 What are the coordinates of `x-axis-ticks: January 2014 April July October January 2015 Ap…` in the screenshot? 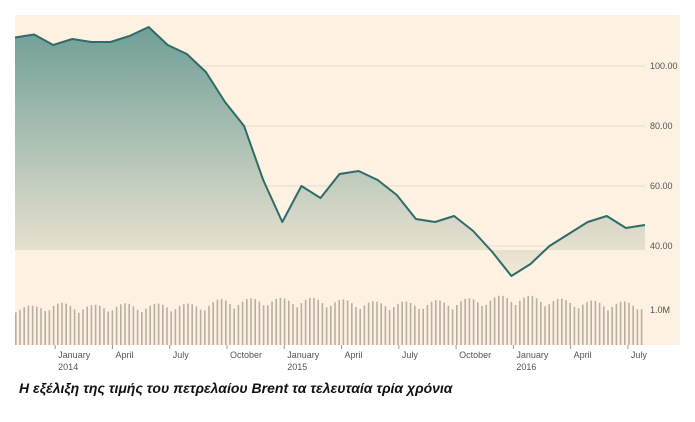 It's located at (350, 358).